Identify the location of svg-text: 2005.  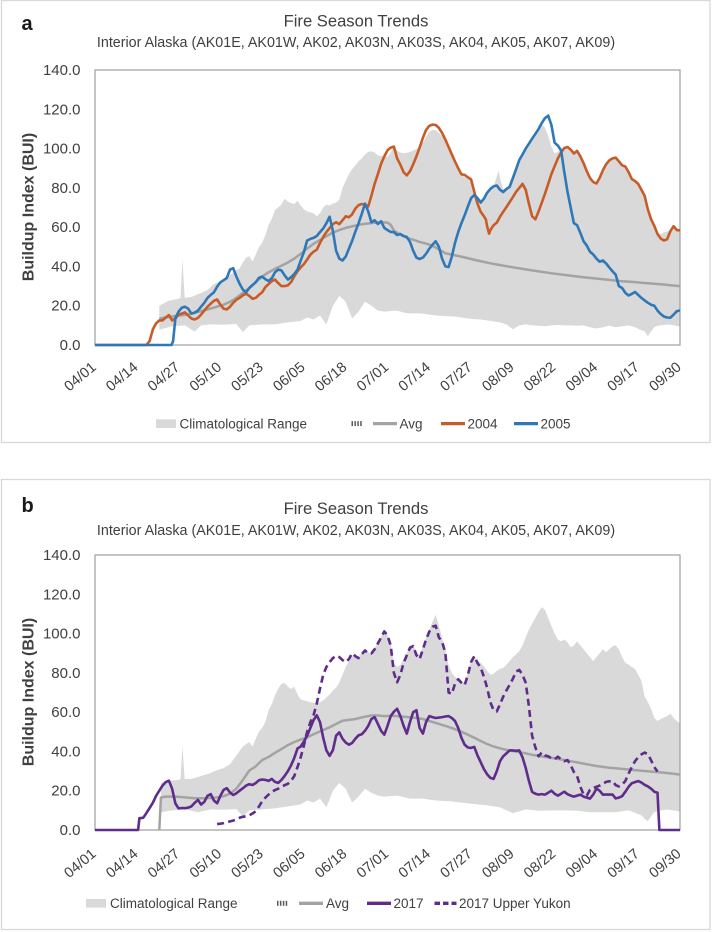
(556, 424).